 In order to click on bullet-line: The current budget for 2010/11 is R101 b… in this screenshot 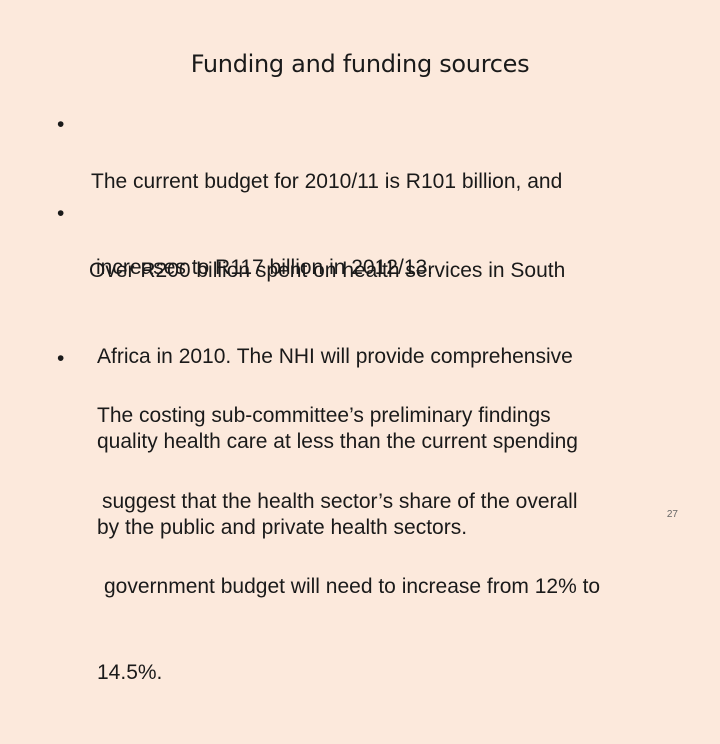, I will do `click(327, 181)`.